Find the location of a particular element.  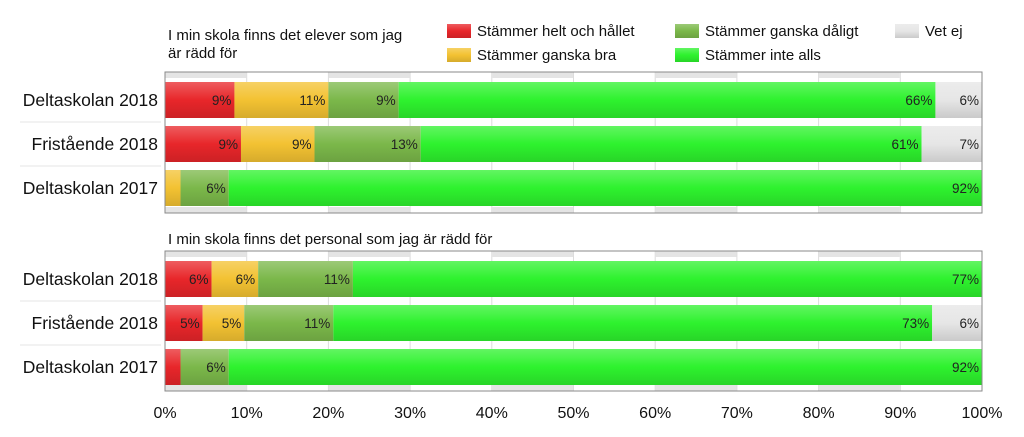

x-tick-label: 90% is located at coordinates (900, 413).